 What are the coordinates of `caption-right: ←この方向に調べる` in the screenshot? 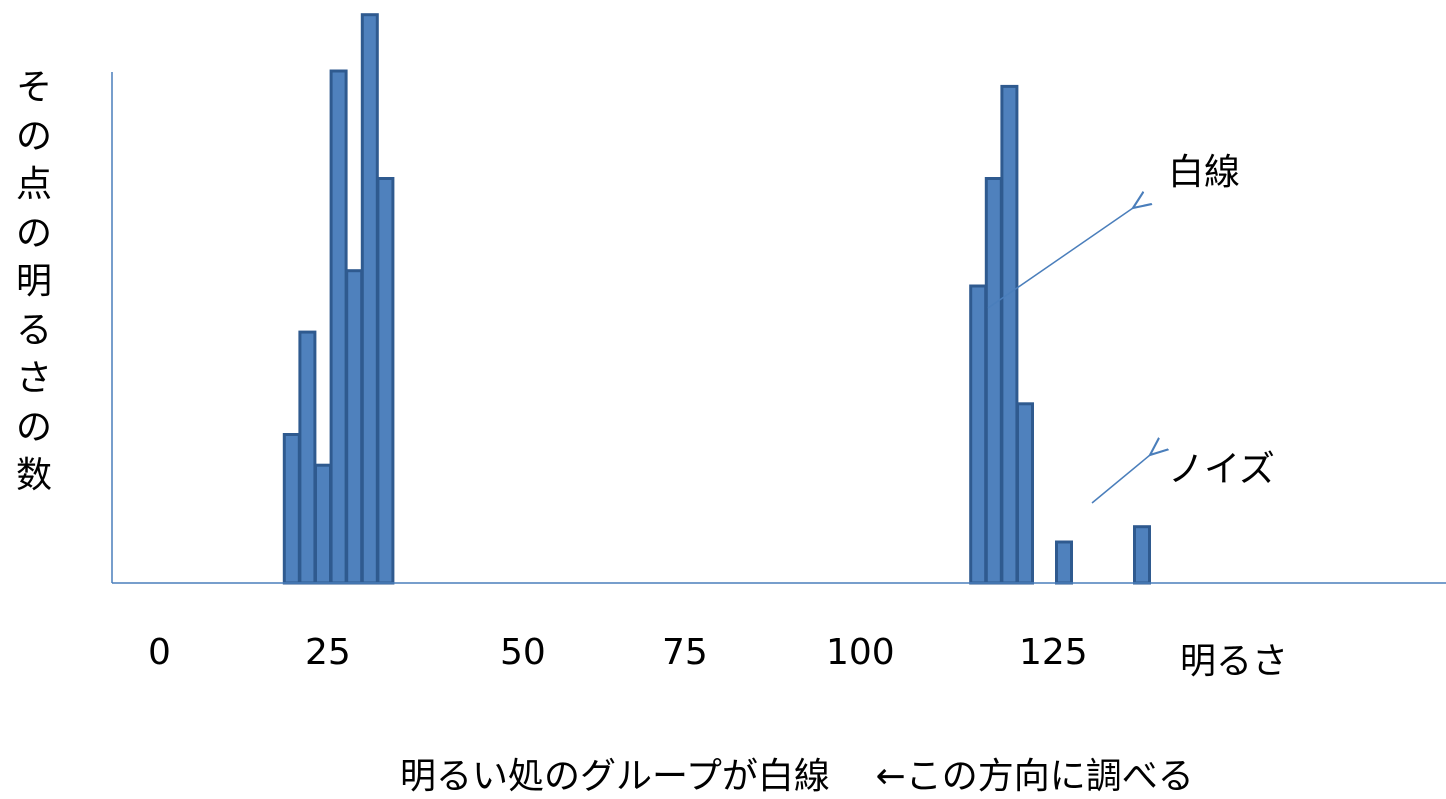 It's located at (1034, 776).